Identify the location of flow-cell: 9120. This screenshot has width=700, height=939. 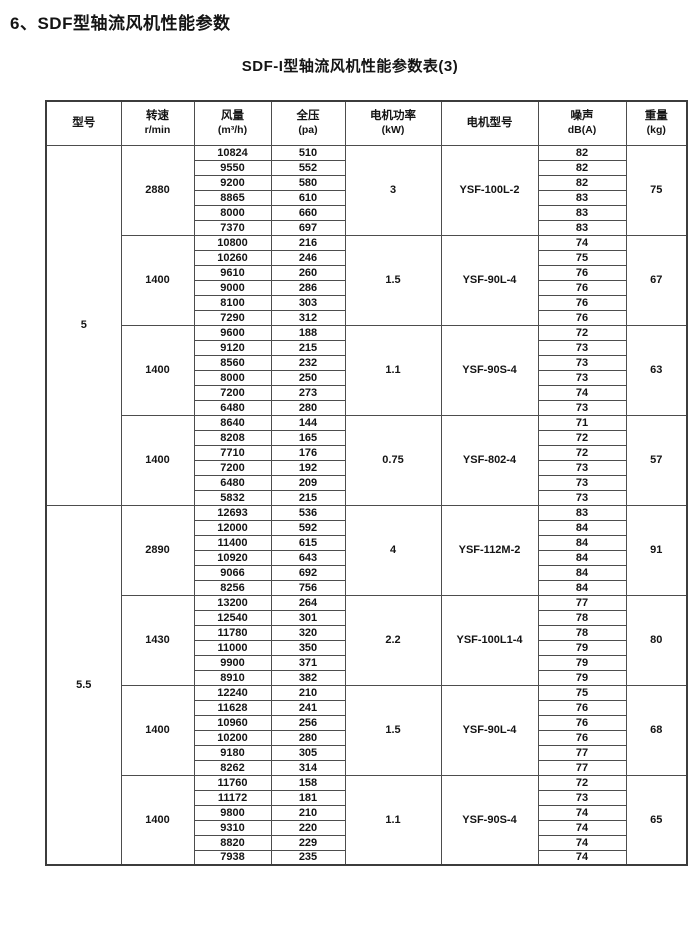
(232, 347).